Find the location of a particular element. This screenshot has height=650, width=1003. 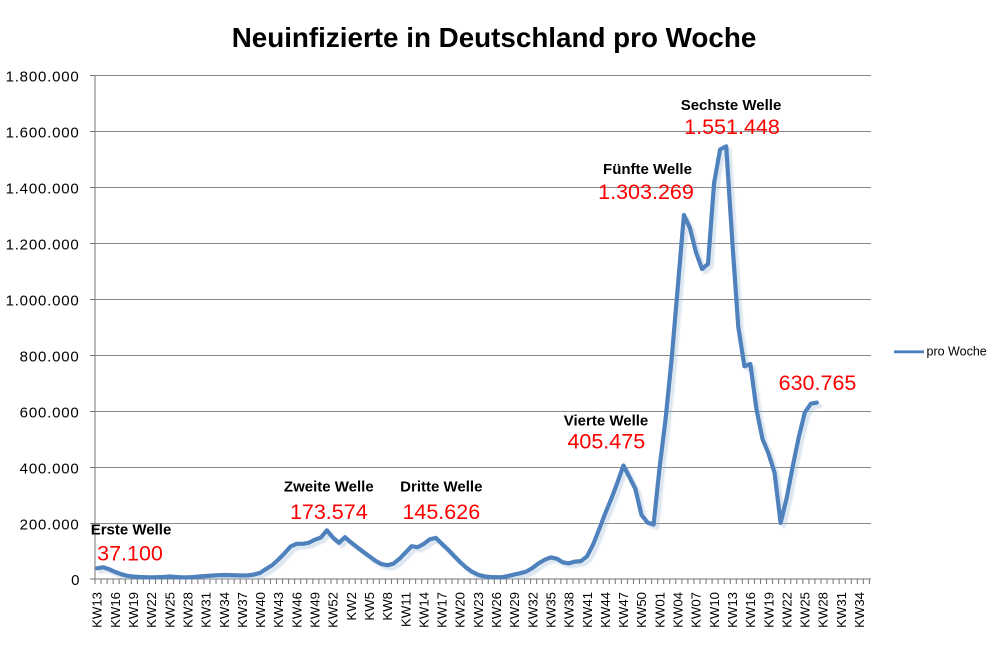

svg-text: KW46 is located at coordinates (296, 610).